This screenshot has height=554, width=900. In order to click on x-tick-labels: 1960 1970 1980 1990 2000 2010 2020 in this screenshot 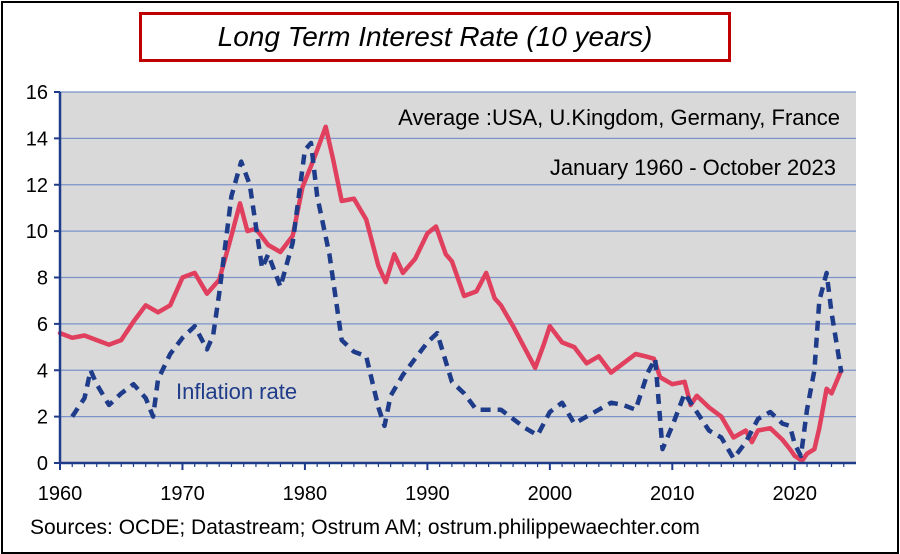, I will do `click(441, 484)`.